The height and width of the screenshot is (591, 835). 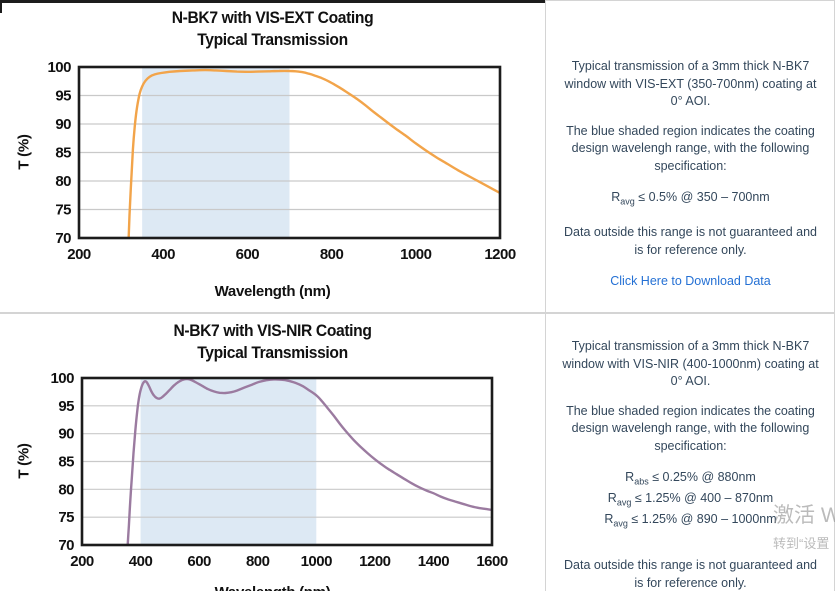 What do you see at coordinates (702, 519) in the screenshot?
I see `spec-value: ≤ 1.25% @ 890 – 1000nm` at bounding box center [702, 519].